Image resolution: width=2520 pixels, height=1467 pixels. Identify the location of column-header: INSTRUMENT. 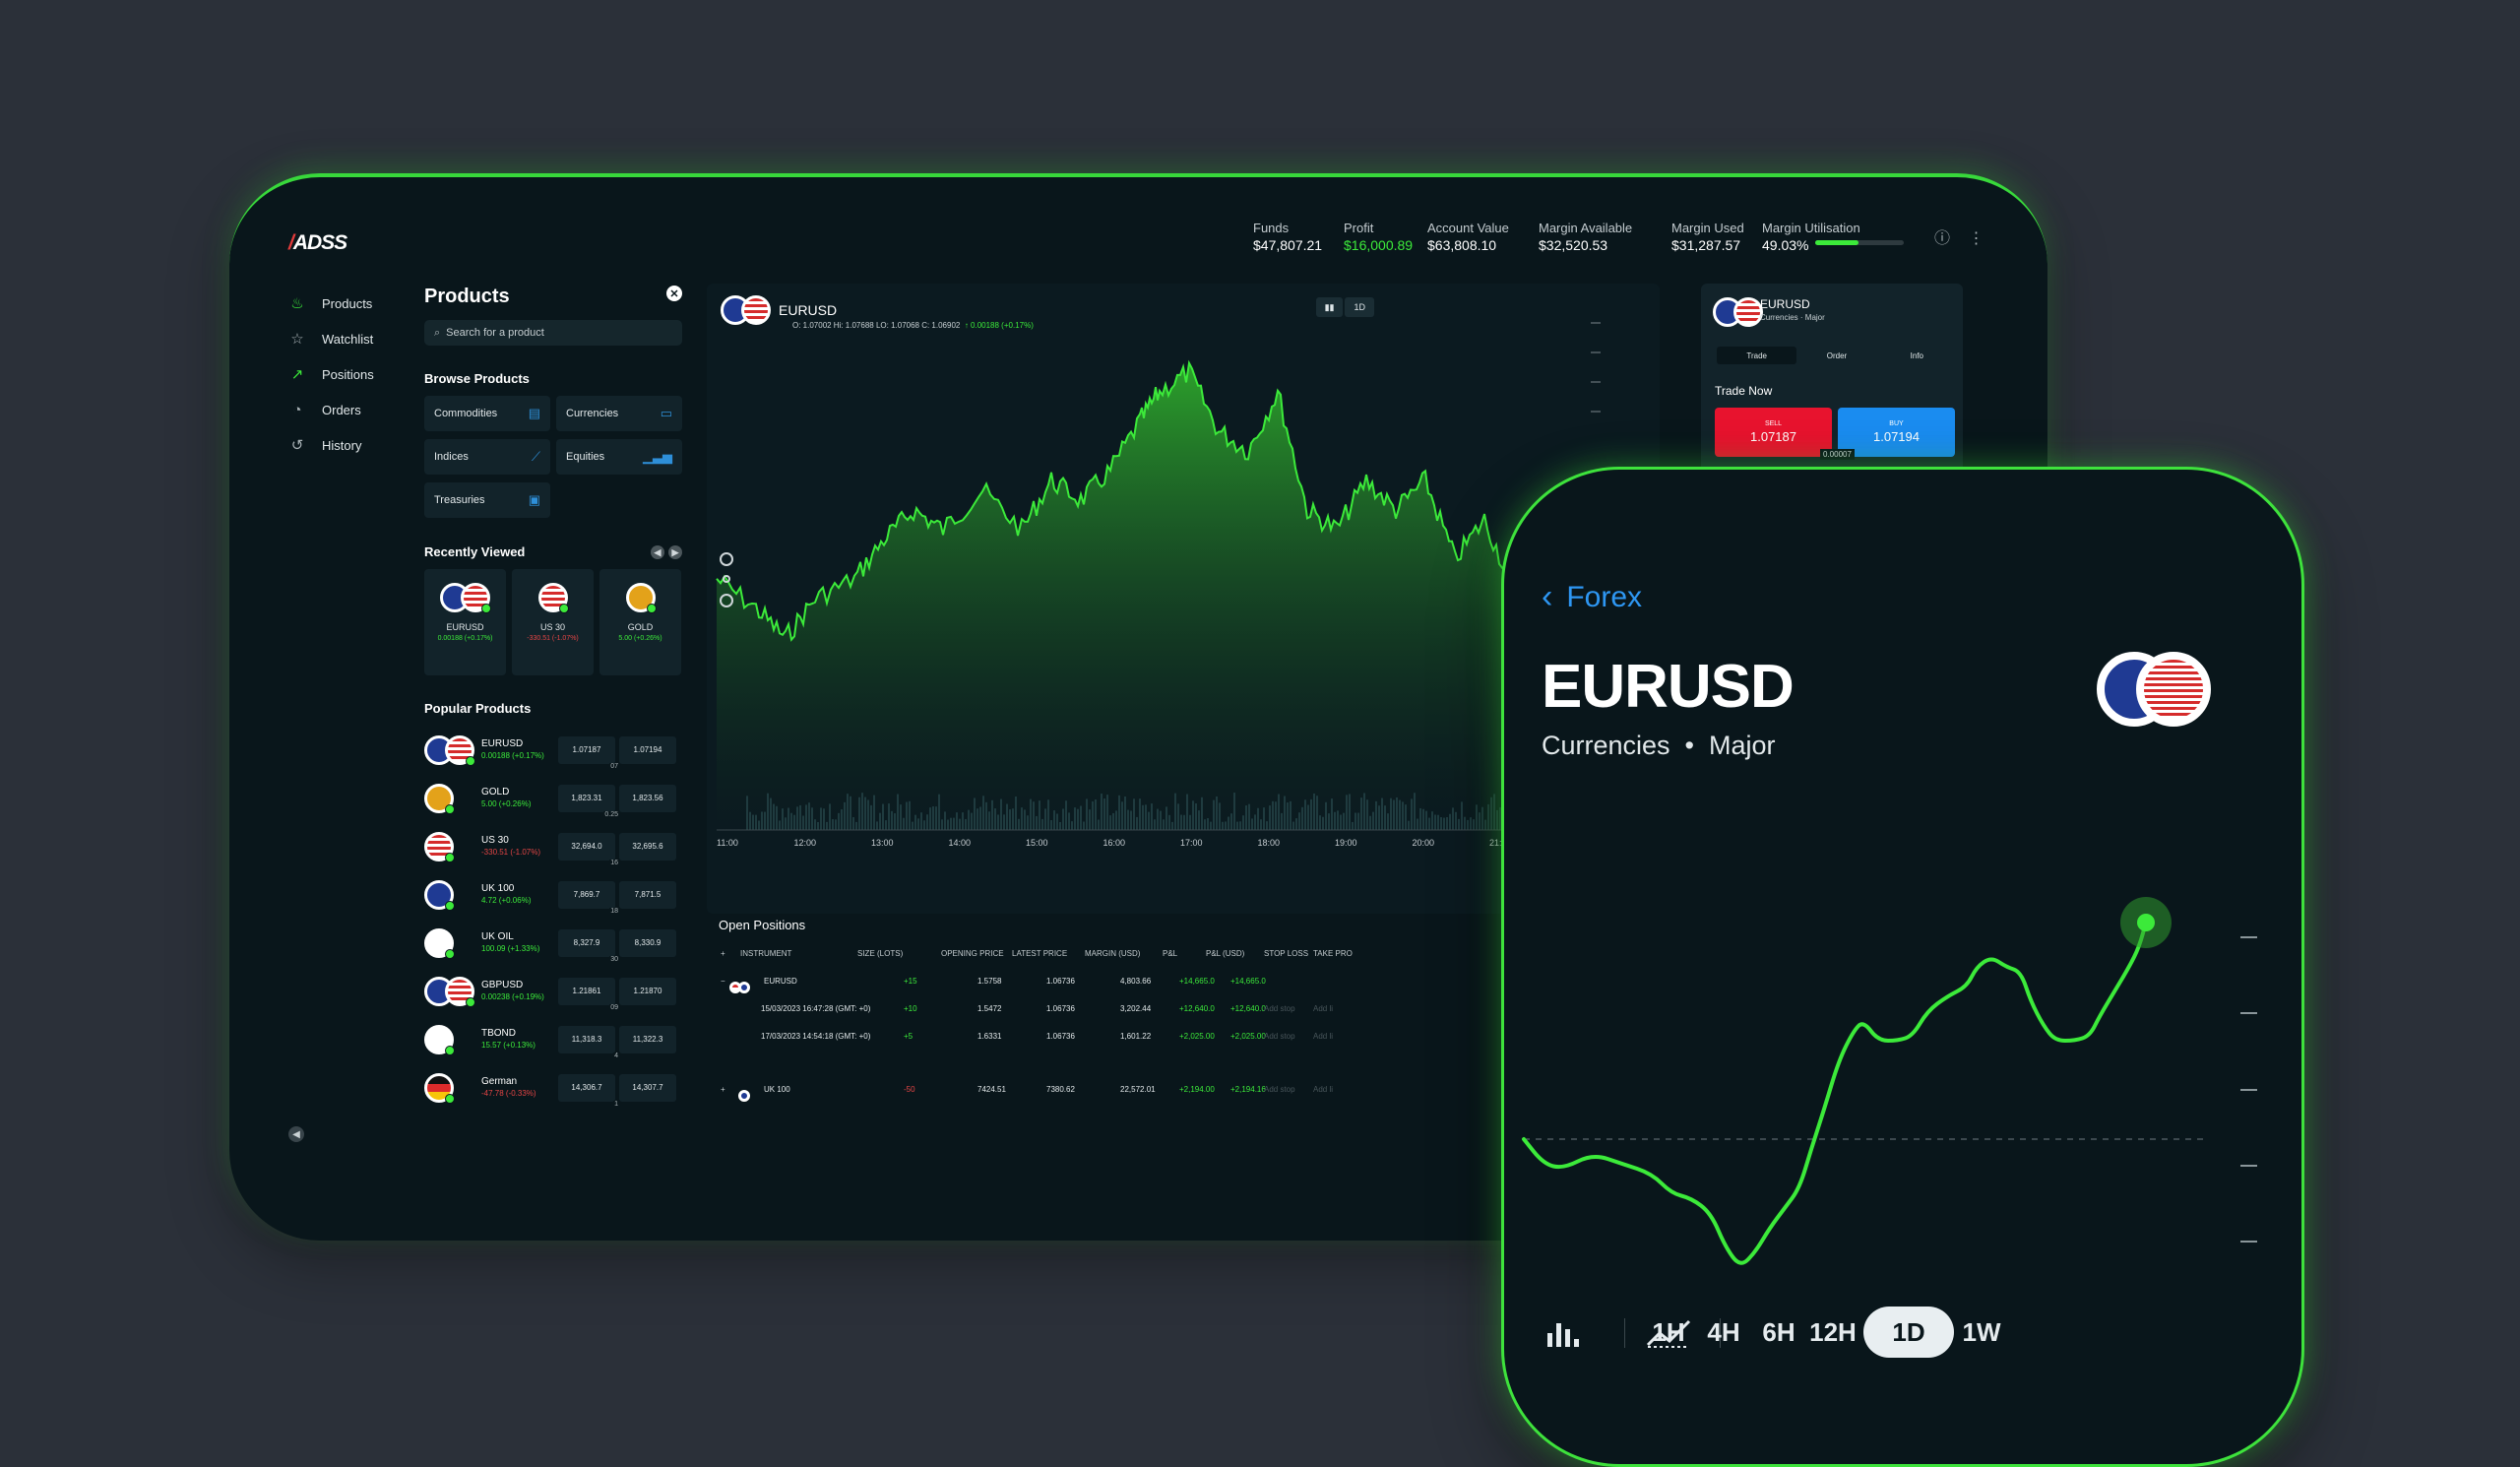
(766, 953).